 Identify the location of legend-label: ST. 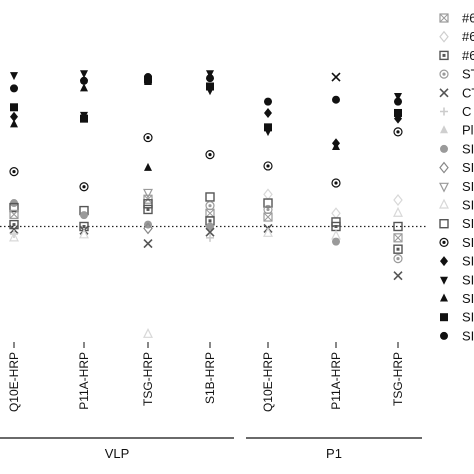
(468, 74).